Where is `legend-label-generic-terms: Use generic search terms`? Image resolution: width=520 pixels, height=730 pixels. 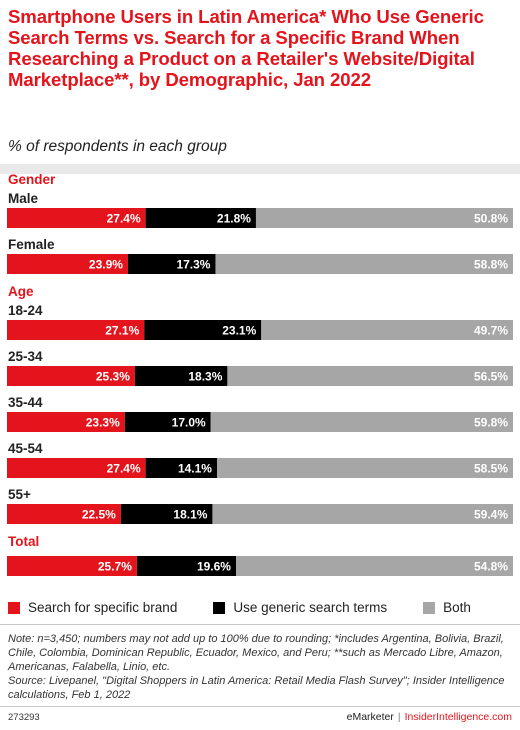 legend-label-generic-terms: Use generic search terms is located at coordinates (310, 607).